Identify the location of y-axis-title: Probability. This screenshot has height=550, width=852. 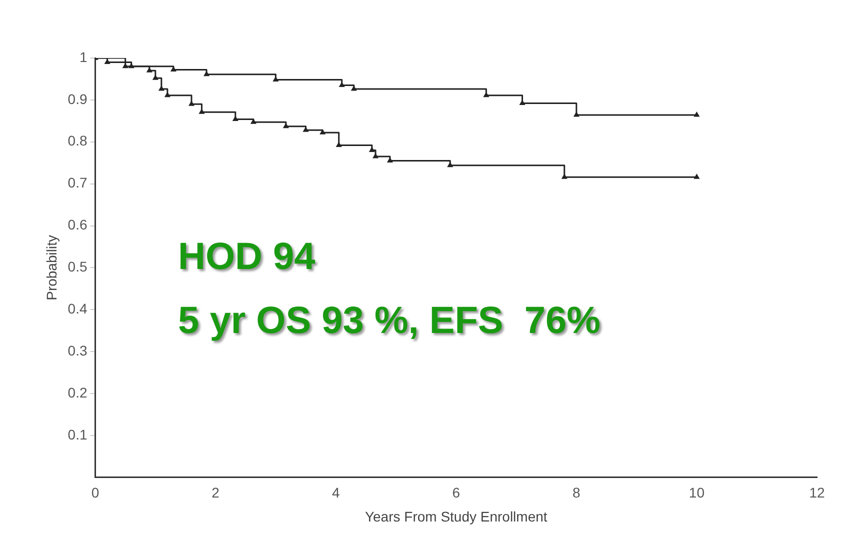
(51, 267).